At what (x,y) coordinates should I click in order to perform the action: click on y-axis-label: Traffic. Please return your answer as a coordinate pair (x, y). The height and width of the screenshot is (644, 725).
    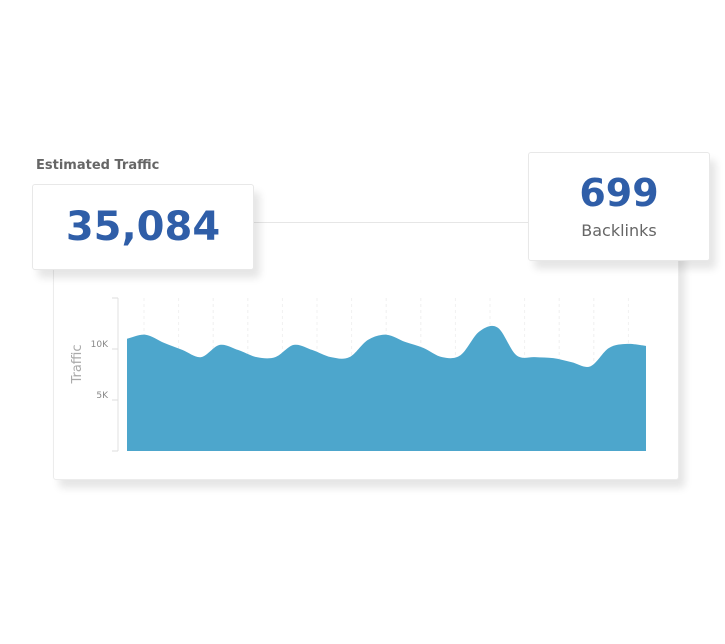
    Looking at the image, I should click on (77, 364).